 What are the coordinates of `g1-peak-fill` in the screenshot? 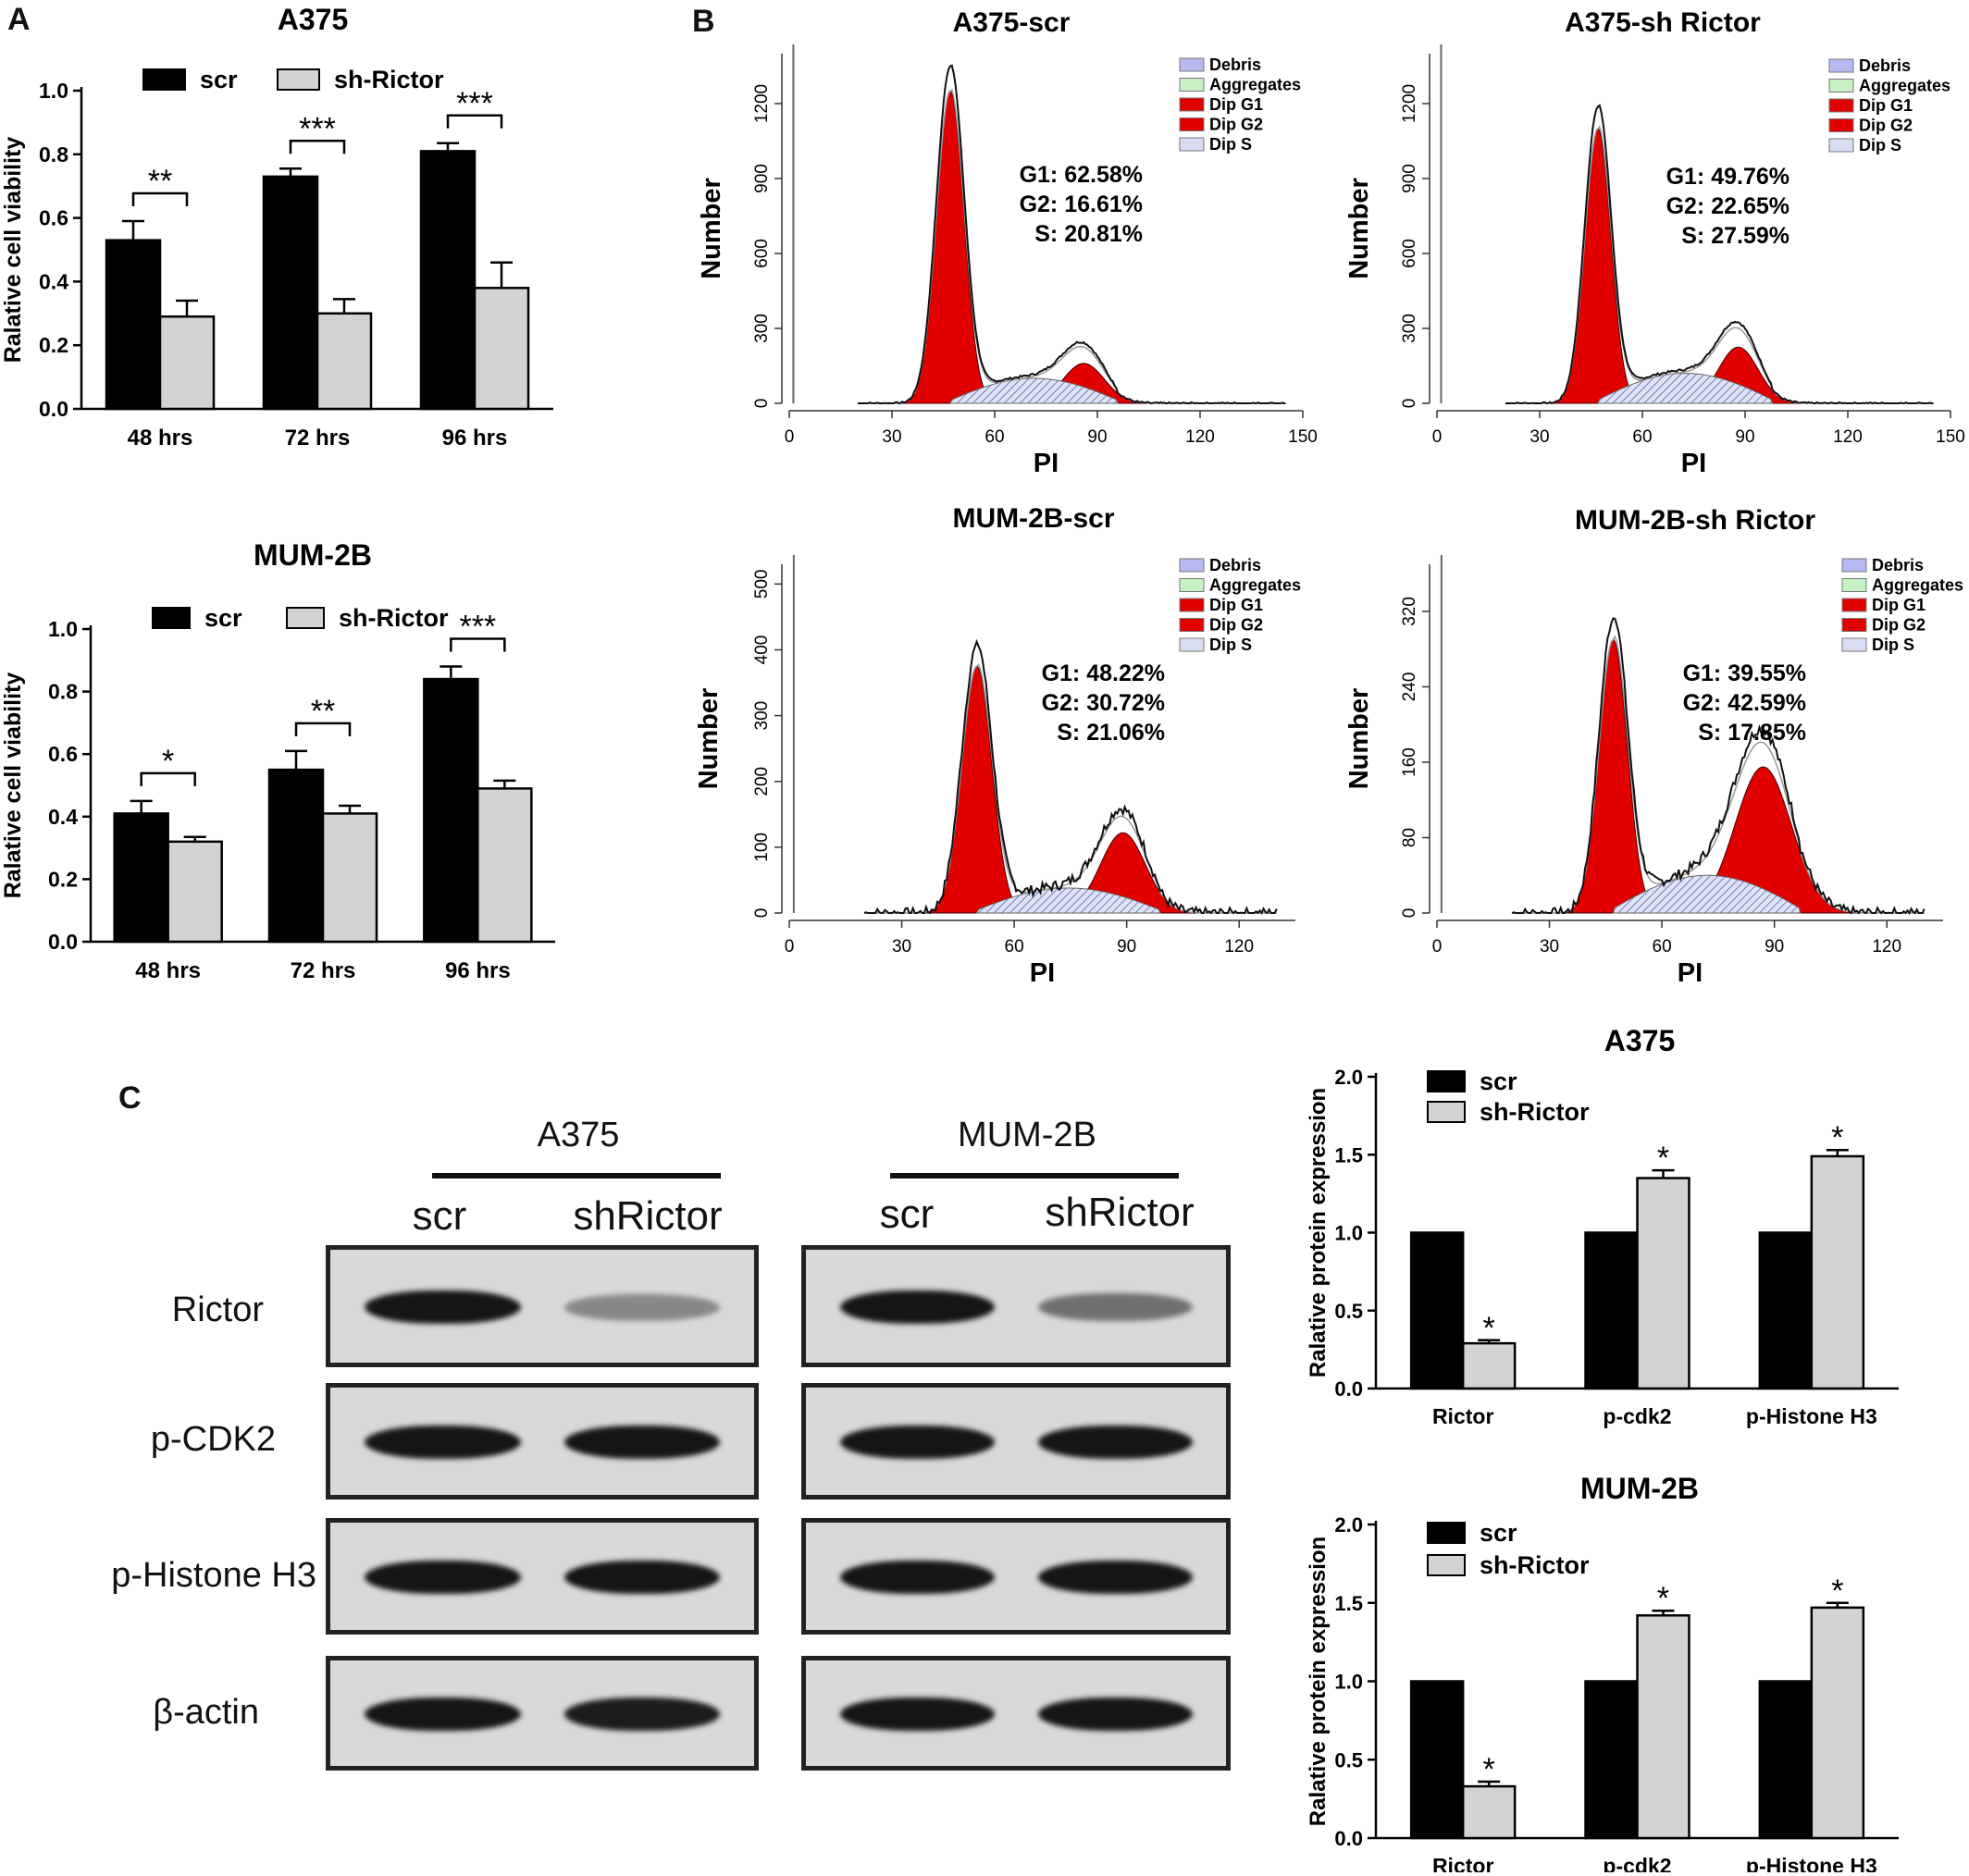 It's located at (1613, 776).